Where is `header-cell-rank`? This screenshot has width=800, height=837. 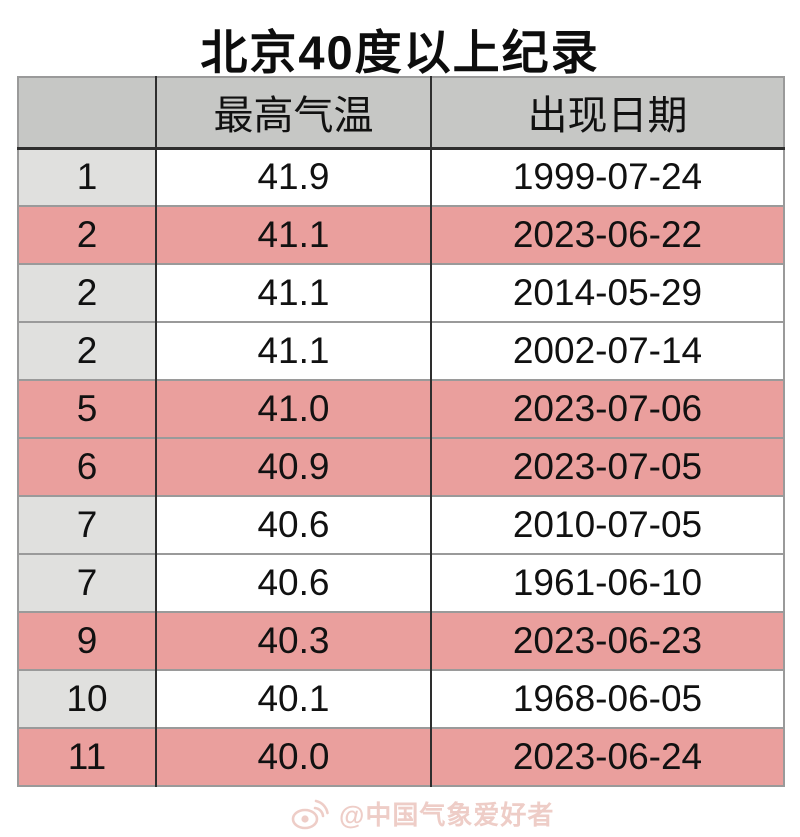 header-cell-rank is located at coordinates (87, 113).